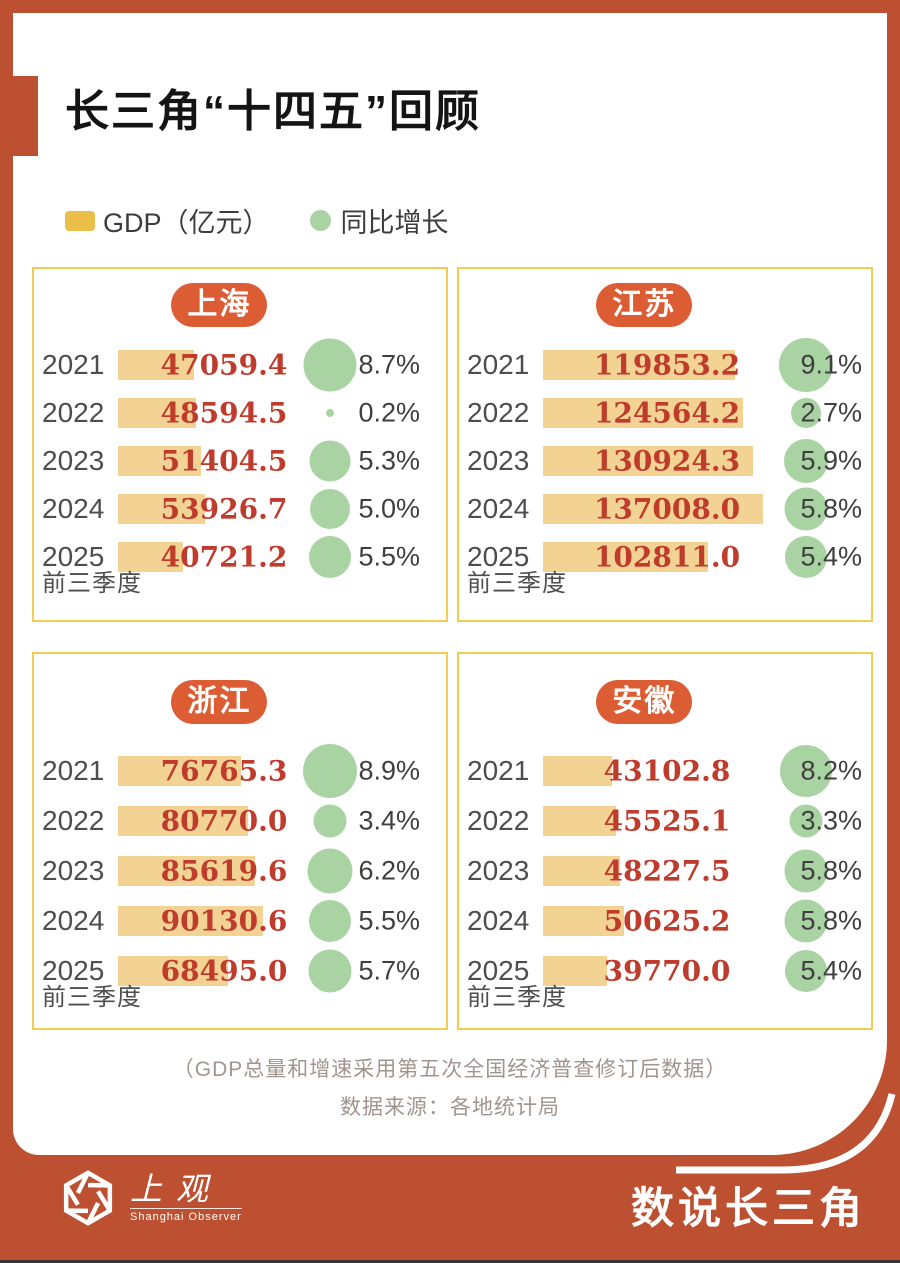  Describe the element at coordinates (273, 111) in the screenshot. I see `page-title: 长三角“十四五”回顾` at that location.